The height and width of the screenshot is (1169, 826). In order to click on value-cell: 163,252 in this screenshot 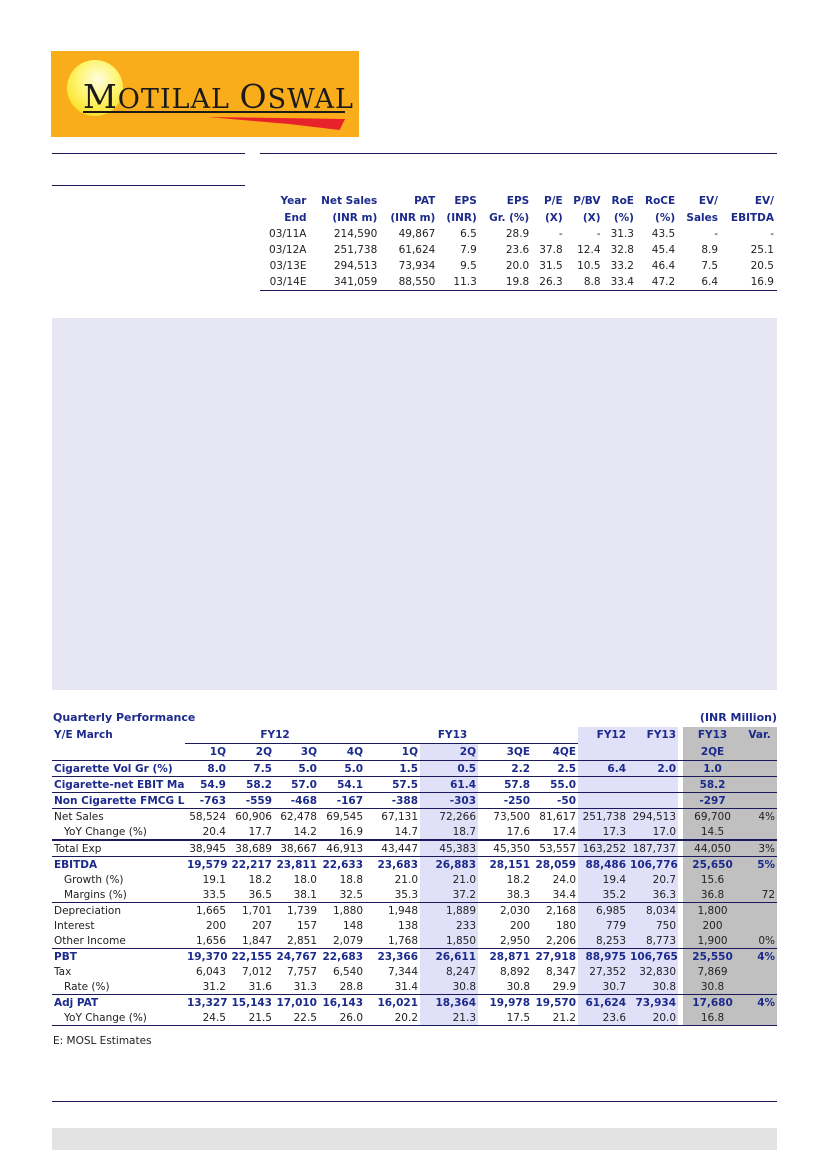, I will do `click(603, 848)`.